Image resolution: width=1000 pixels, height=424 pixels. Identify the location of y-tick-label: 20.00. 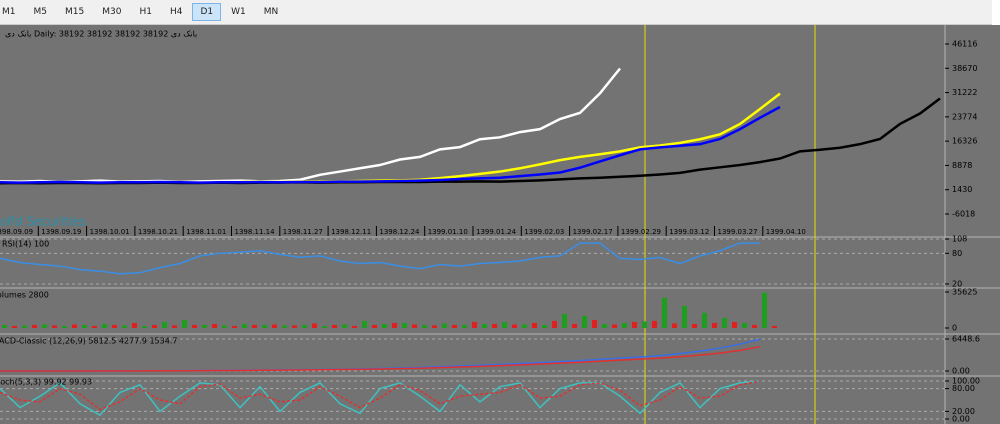
(963, 411).